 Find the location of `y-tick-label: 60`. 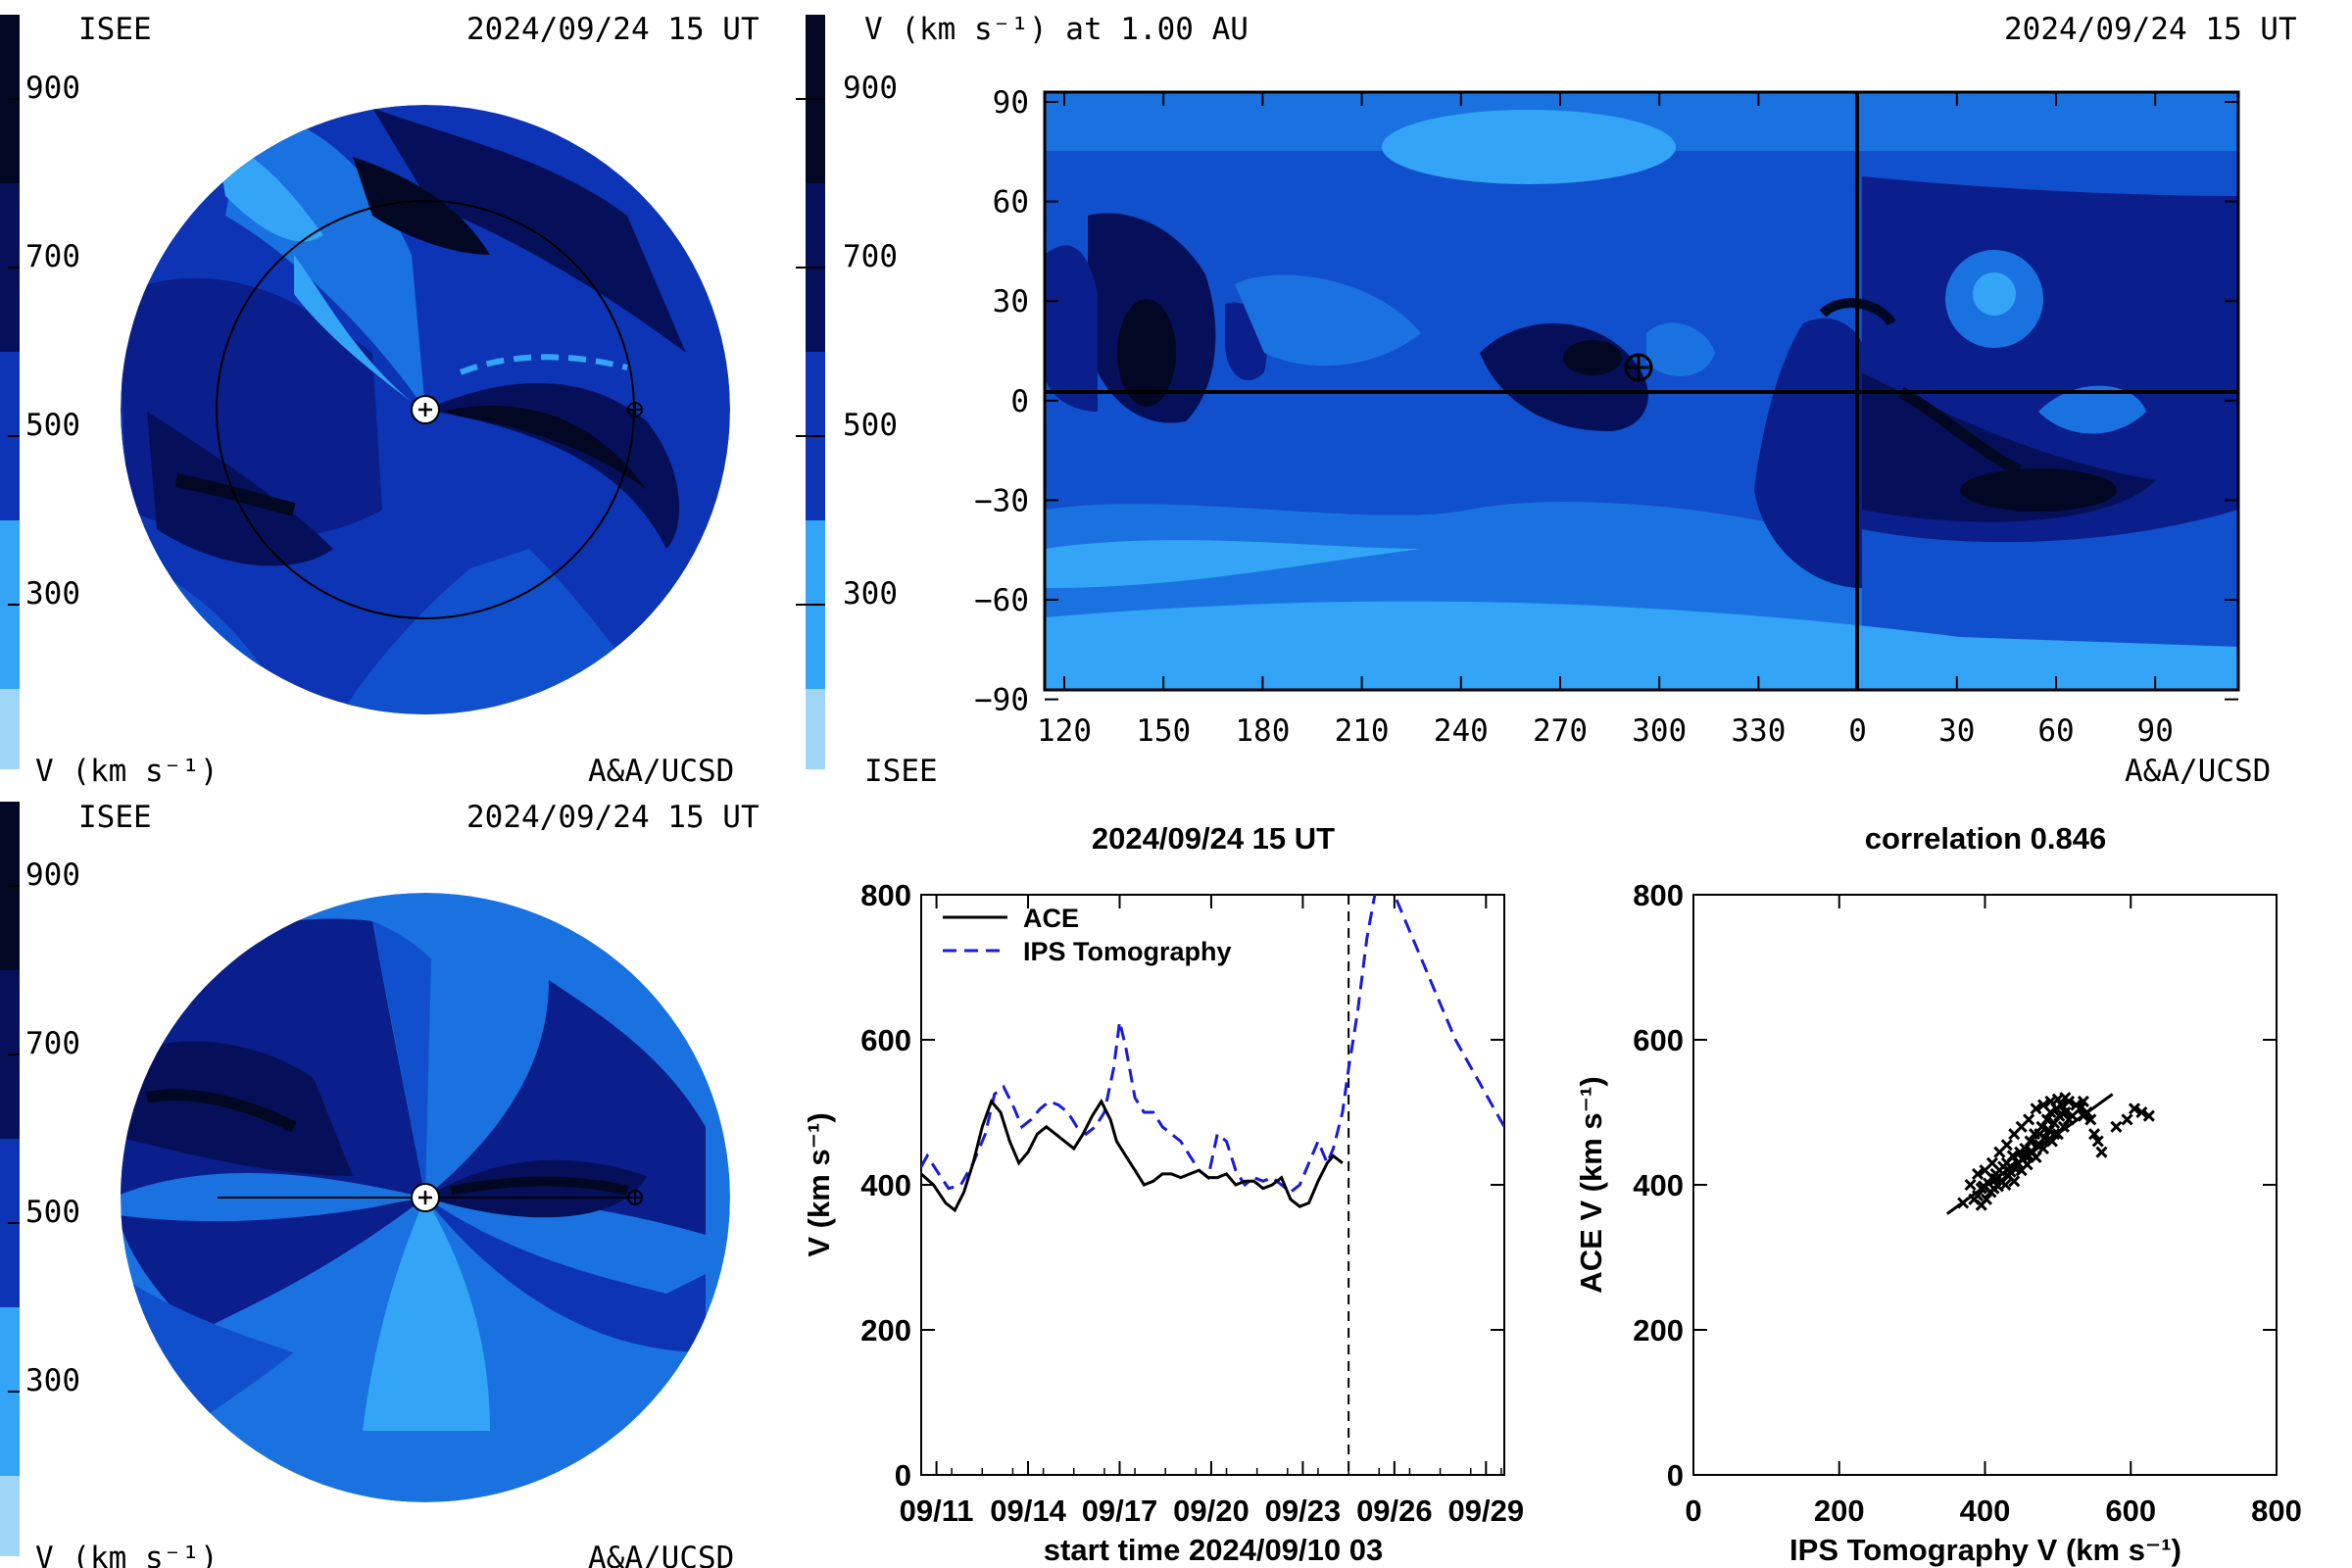

y-tick-label: 60 is located at coordinates (1011, 202).